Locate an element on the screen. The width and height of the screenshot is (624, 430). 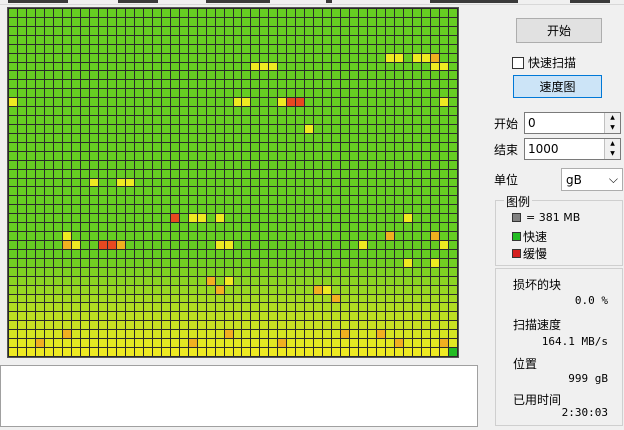
end-spinbox: 1000 ▲ ▼ is located at coordinates (572, 149).